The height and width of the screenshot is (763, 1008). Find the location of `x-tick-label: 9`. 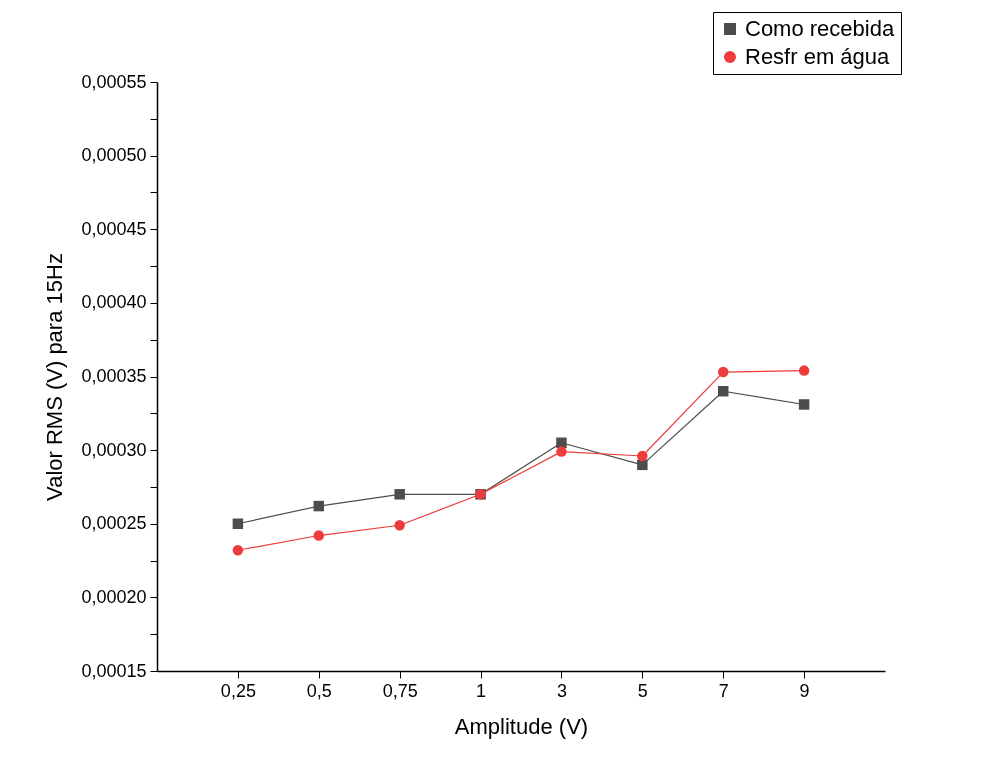

x-tick-label: 9 is located at coordinates (804, 690).